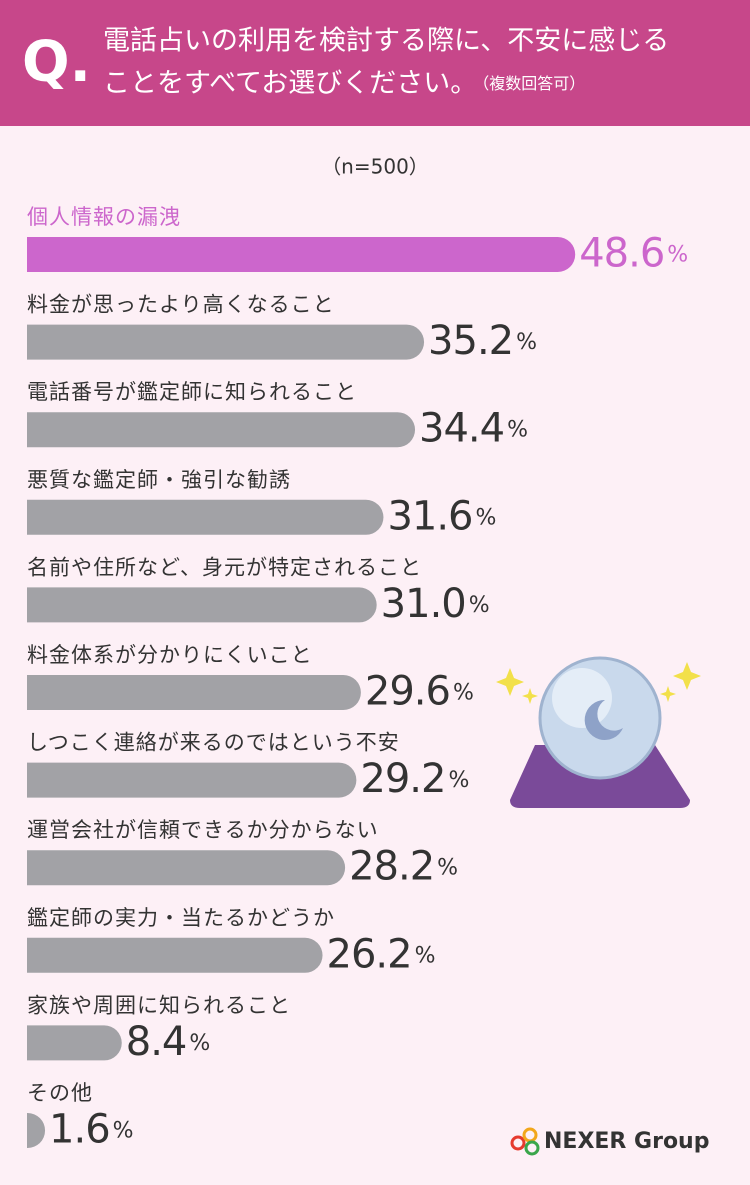 The height and width of the screenshot is (1185, 750). What do you see at coordinates (533, 83) in the screenshot?
I see `title-note: （複数回答可）` at bounding box center [533, 83].